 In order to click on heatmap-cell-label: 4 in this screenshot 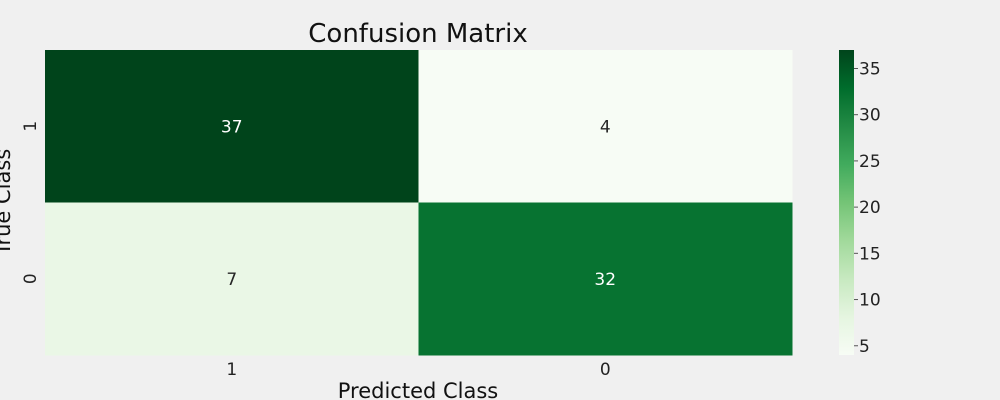, I will do `click(605, 127)`.